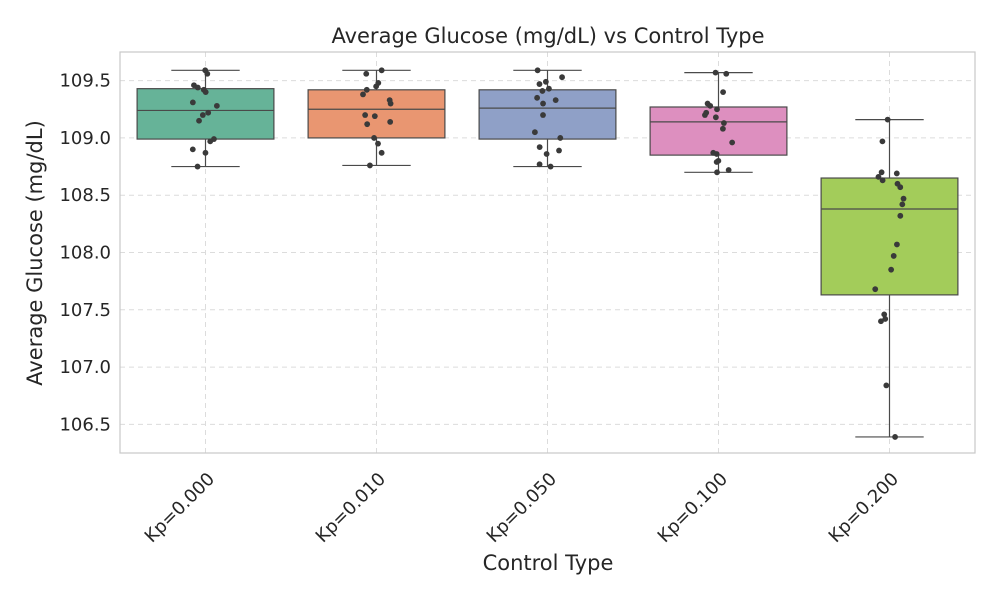 Image resolution: width=1000 pixels, height=600 pixels. What do you see at coordinates (548, 563) in the screenshot?
I see `x-axis-label: Control Type` at bounding box center [548, 563].